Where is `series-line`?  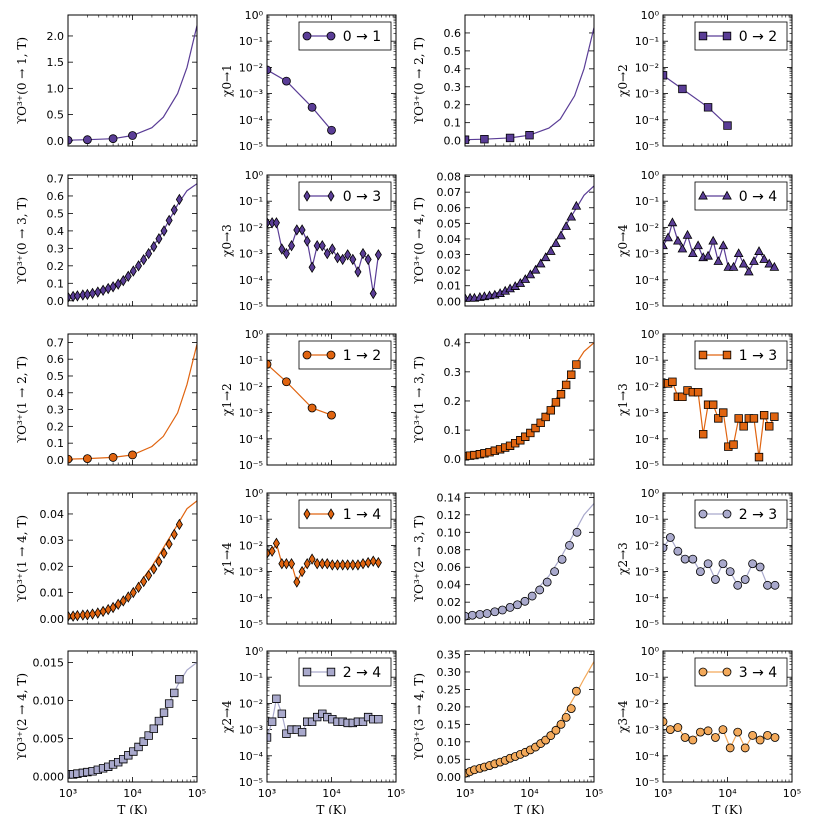 series-line is located at coordinates (695, 100).